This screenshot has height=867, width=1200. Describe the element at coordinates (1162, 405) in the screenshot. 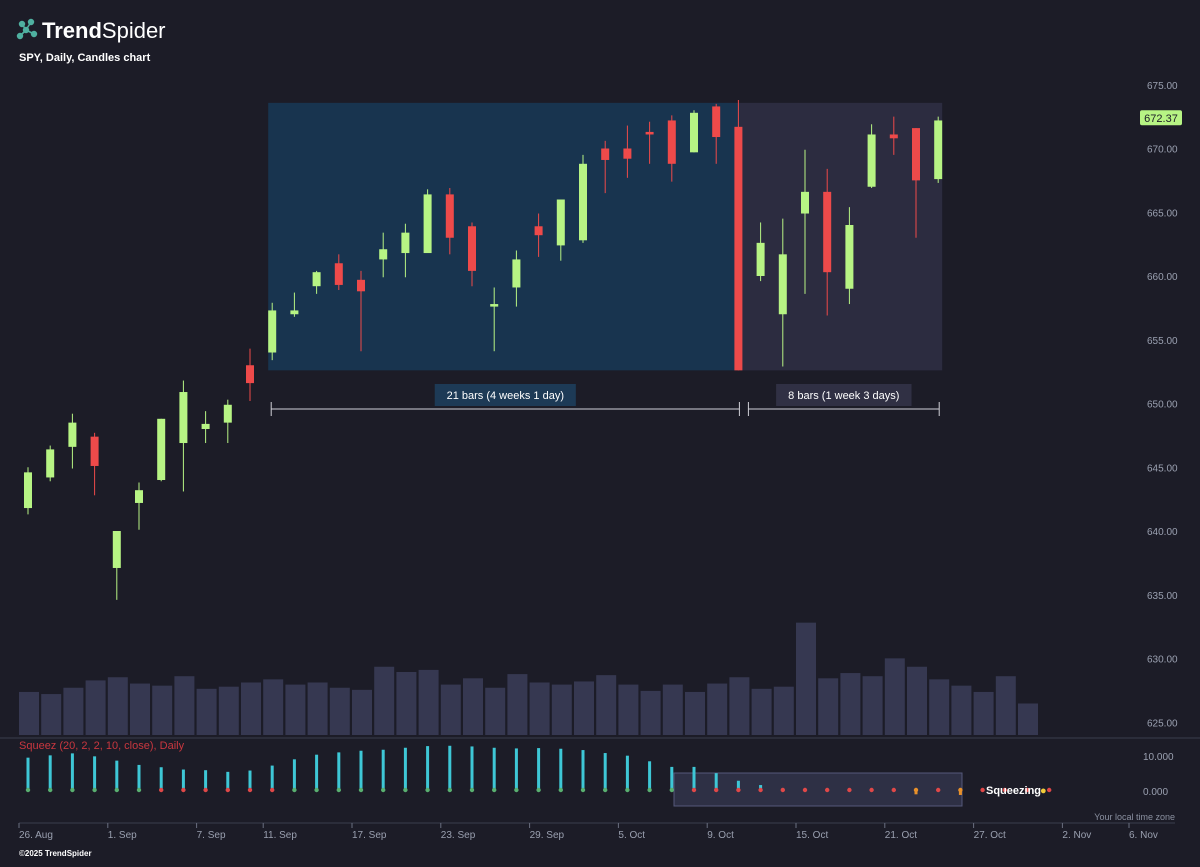

I see `y-tick-label: 650.00` at that location.